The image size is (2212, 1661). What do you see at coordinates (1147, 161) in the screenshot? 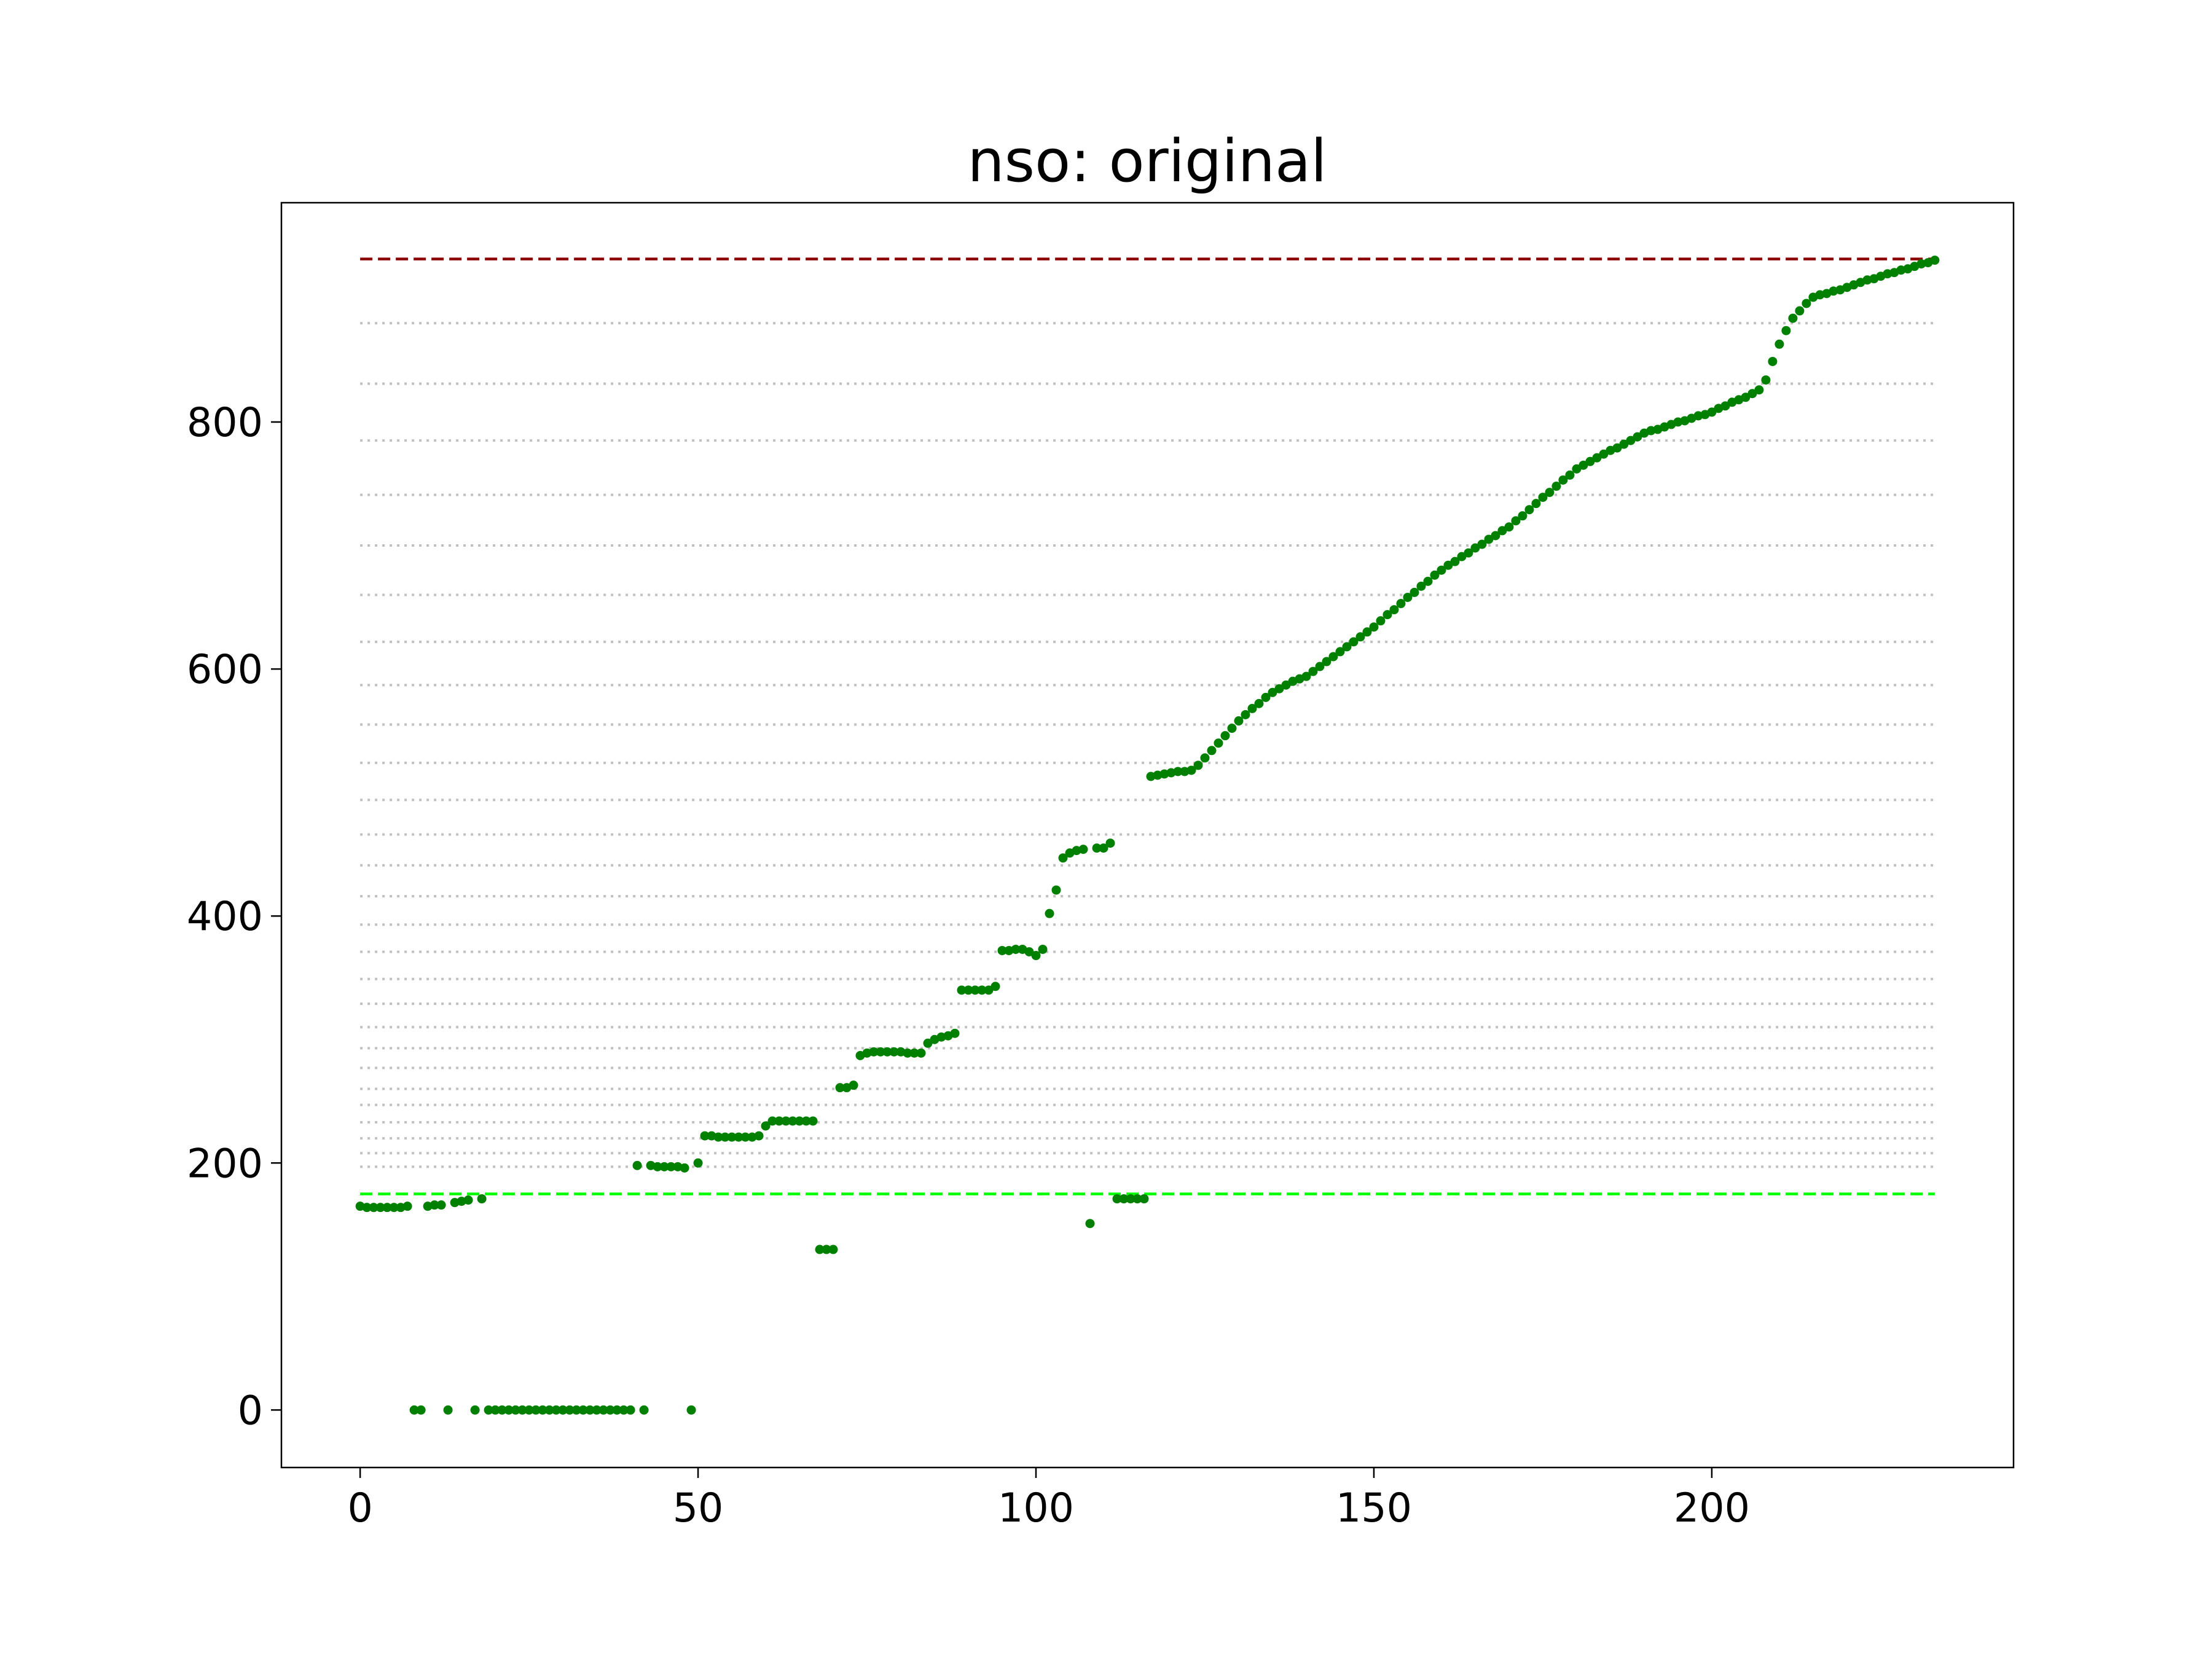
I see `chart-title: nso: original` at bounding box center [1147, 161].